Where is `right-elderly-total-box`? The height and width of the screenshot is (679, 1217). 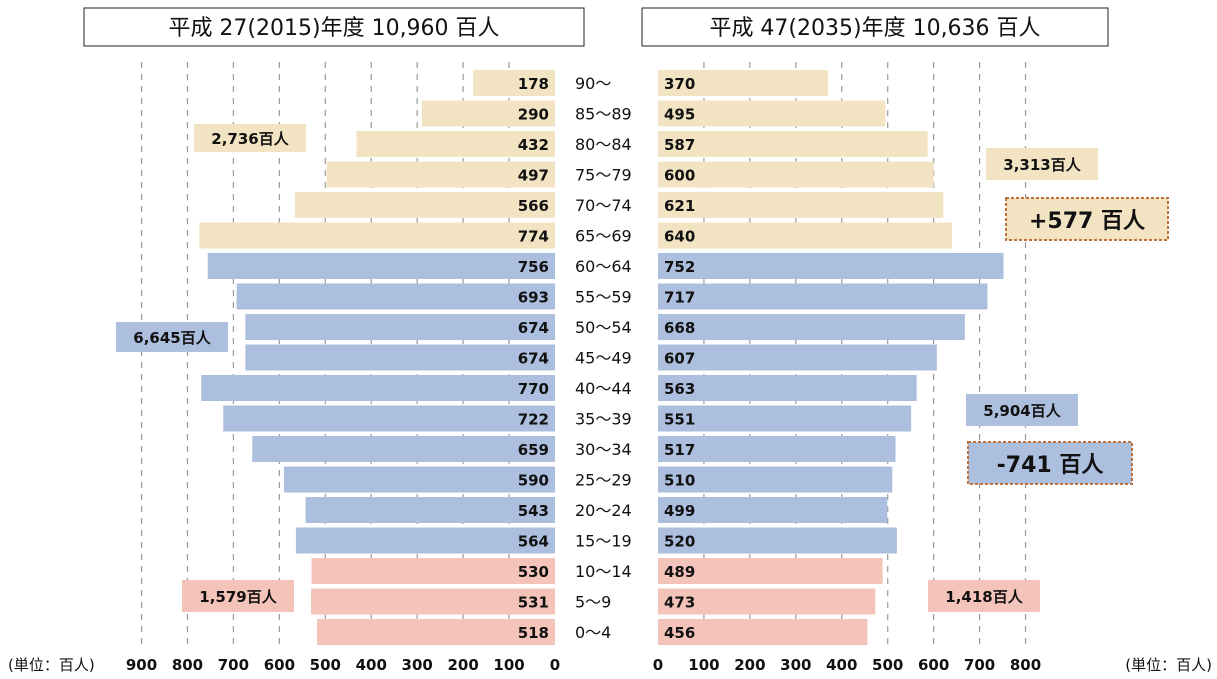
right-elderly-total-box is located at coordinates (1042, 164).